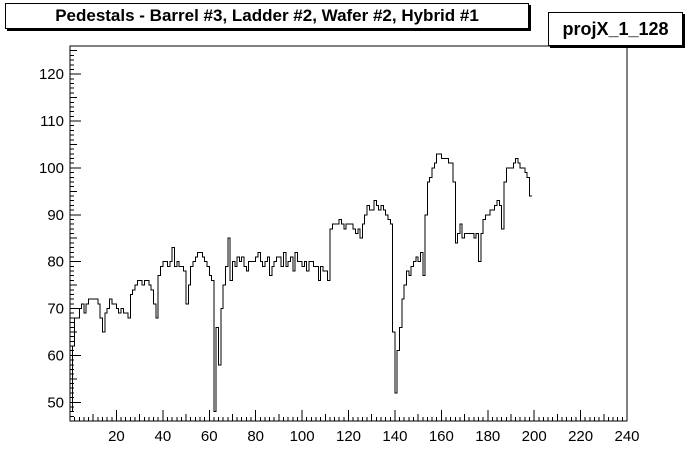 This screenshot has height=468, width=696. I want to click on x-tick-label: 160, so click(441, 436).